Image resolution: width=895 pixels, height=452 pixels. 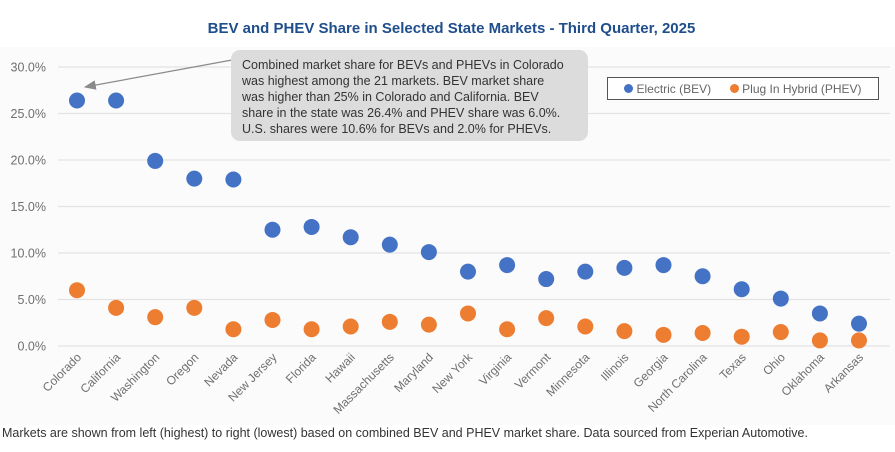 I want to click on legend-label: Plug In Hybrid (PHEV), so click(x=802, y=88).